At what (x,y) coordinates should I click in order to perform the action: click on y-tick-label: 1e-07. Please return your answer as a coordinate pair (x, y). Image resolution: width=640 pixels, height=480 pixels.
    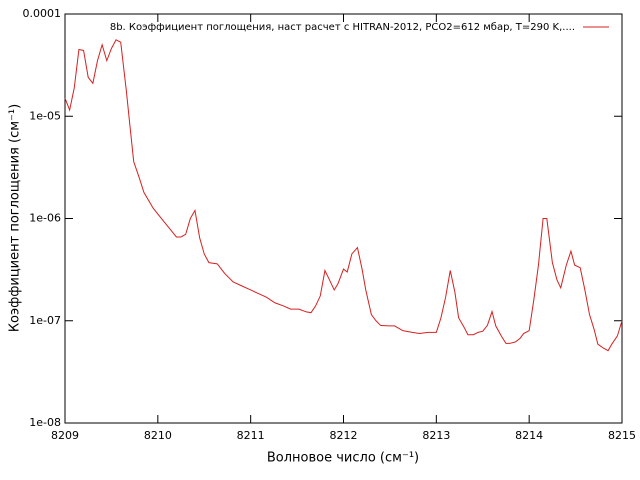
    Looking at the image, I should click on (45, 320).